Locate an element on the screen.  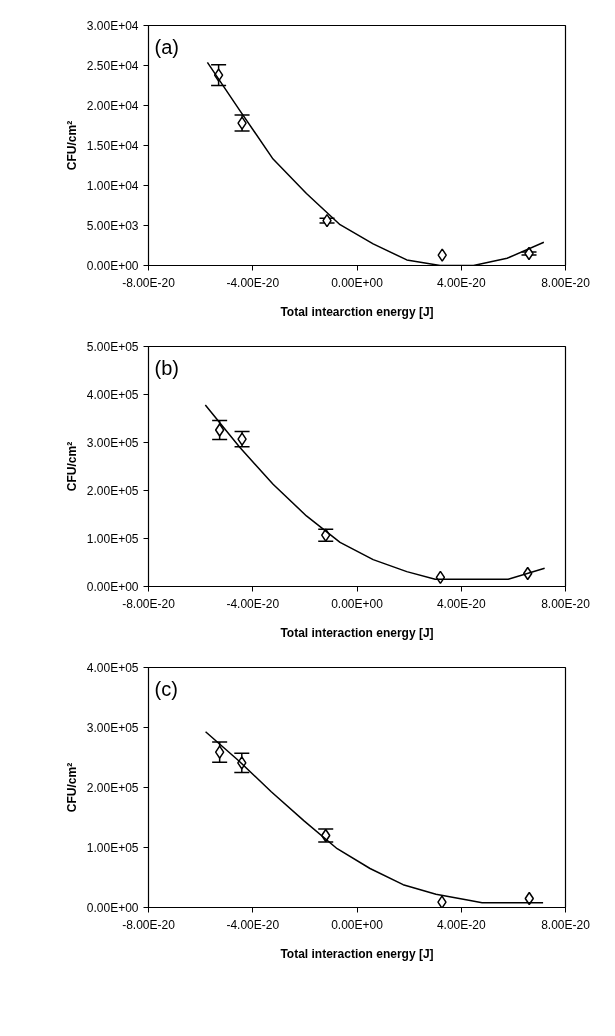
y-tick-label: 1.50E+04 is located at coordinates (112, 145).